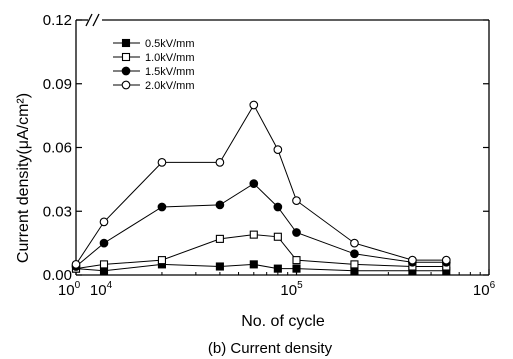  I want to click on x-tick-label: 10⁶, so click(484, 289).